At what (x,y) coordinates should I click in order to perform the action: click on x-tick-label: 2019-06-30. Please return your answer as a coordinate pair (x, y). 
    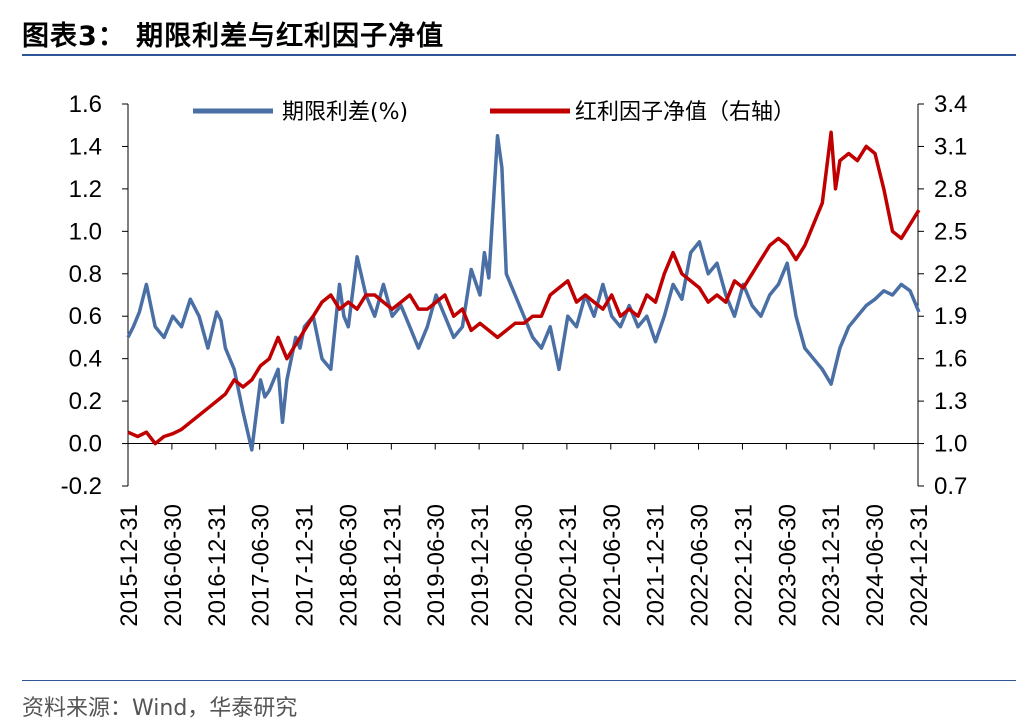
    Looking at the image, I should click on (436, 565).